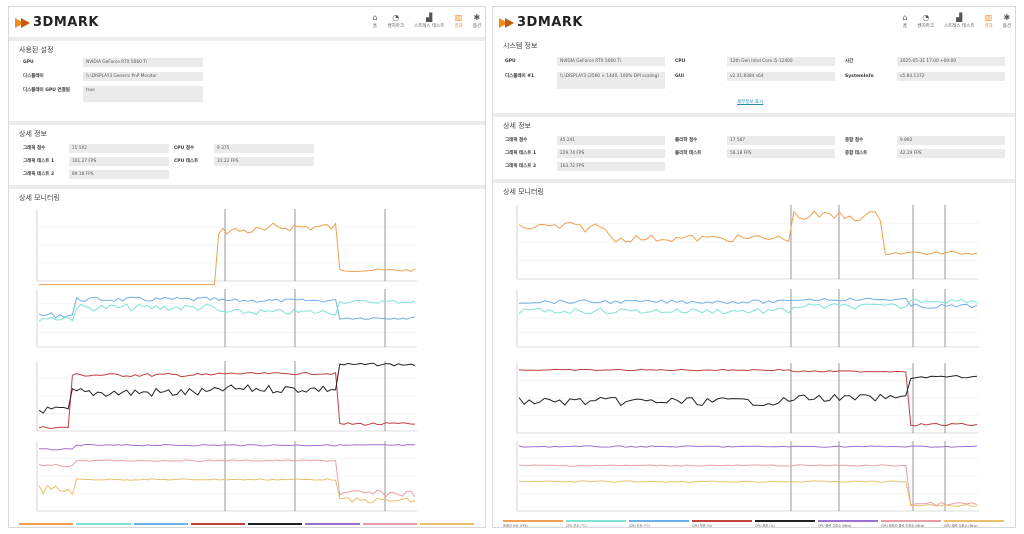 The width and height of the screenshot is (1024, 534). What do you see at coordinates (143, 94) in the screenshot?
I see `settings-value: true` at bounding box center [143, 94].